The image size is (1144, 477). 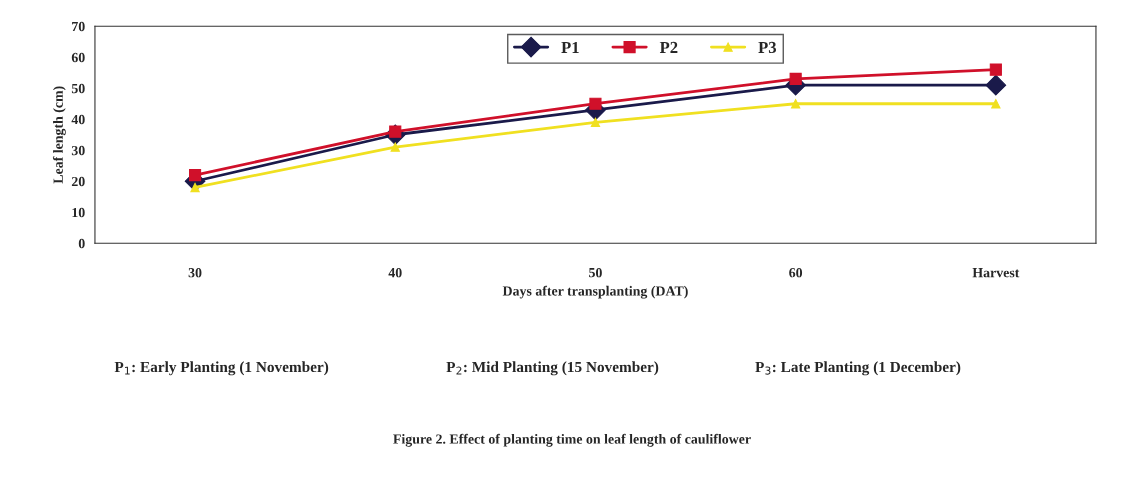 What do you see at coordinates (858, 368) in the screenshot?
I see `text: P$_{3}$: Late Planting (1 December)` at bounding box center [858, 368].